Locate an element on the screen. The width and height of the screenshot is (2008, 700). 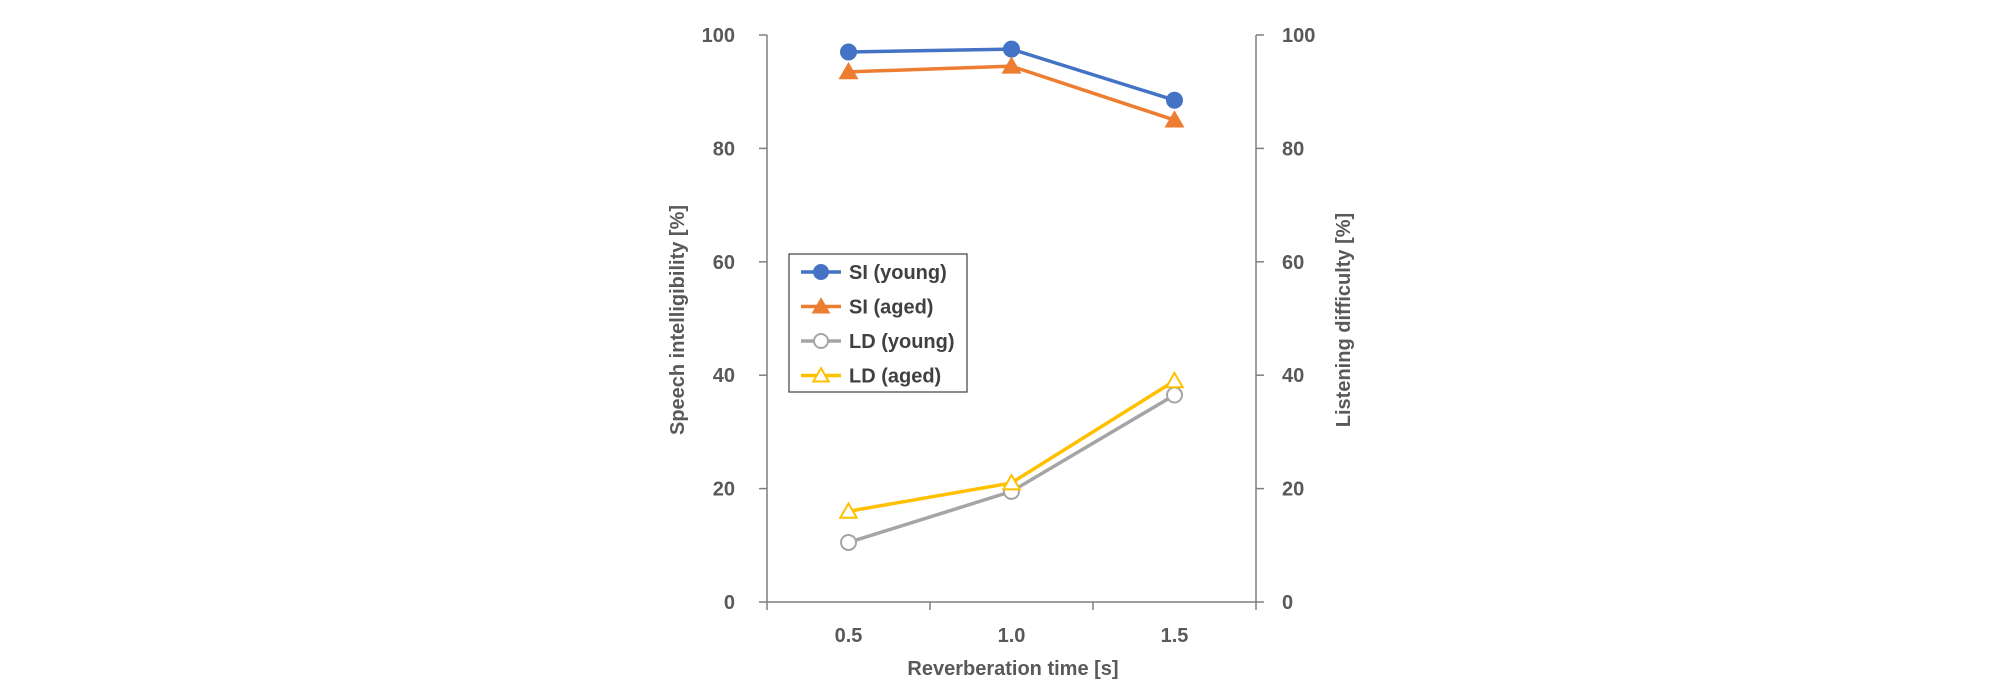
y-right-tick-label: 80 is located at coordinates (1293, 149).